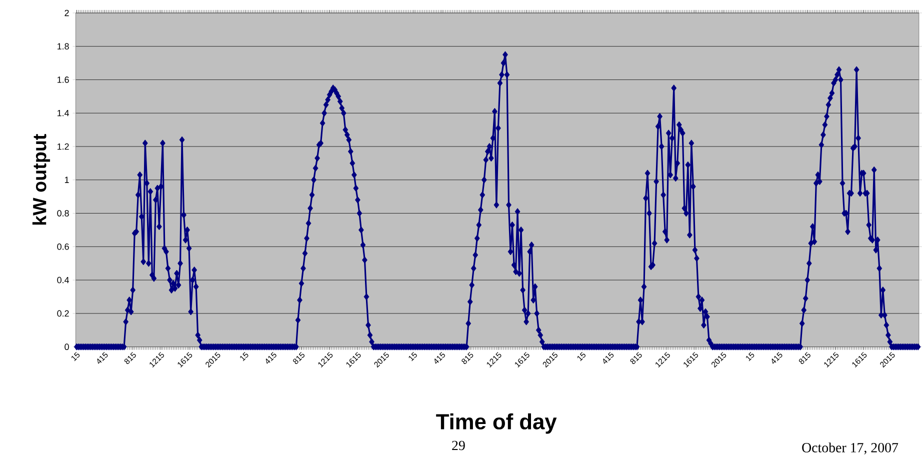  Describe the element at coordinates (63, 113) in the screenshot. I see `y-tick-label: 1.4` at that location.